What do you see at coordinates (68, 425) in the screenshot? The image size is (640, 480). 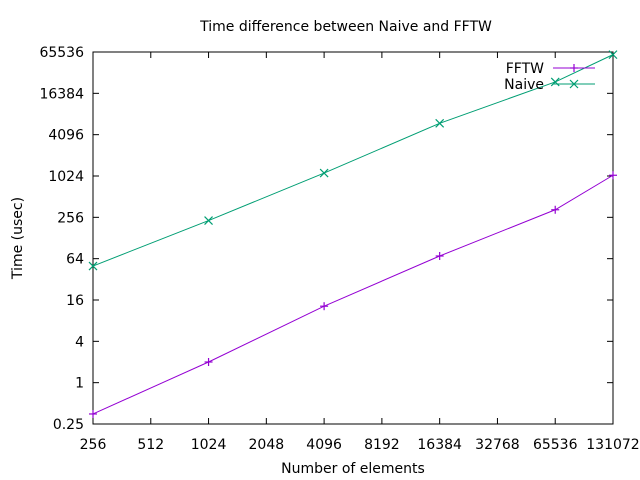 I see `y-tick-label: 0.25` at bounding box center [68, 425].